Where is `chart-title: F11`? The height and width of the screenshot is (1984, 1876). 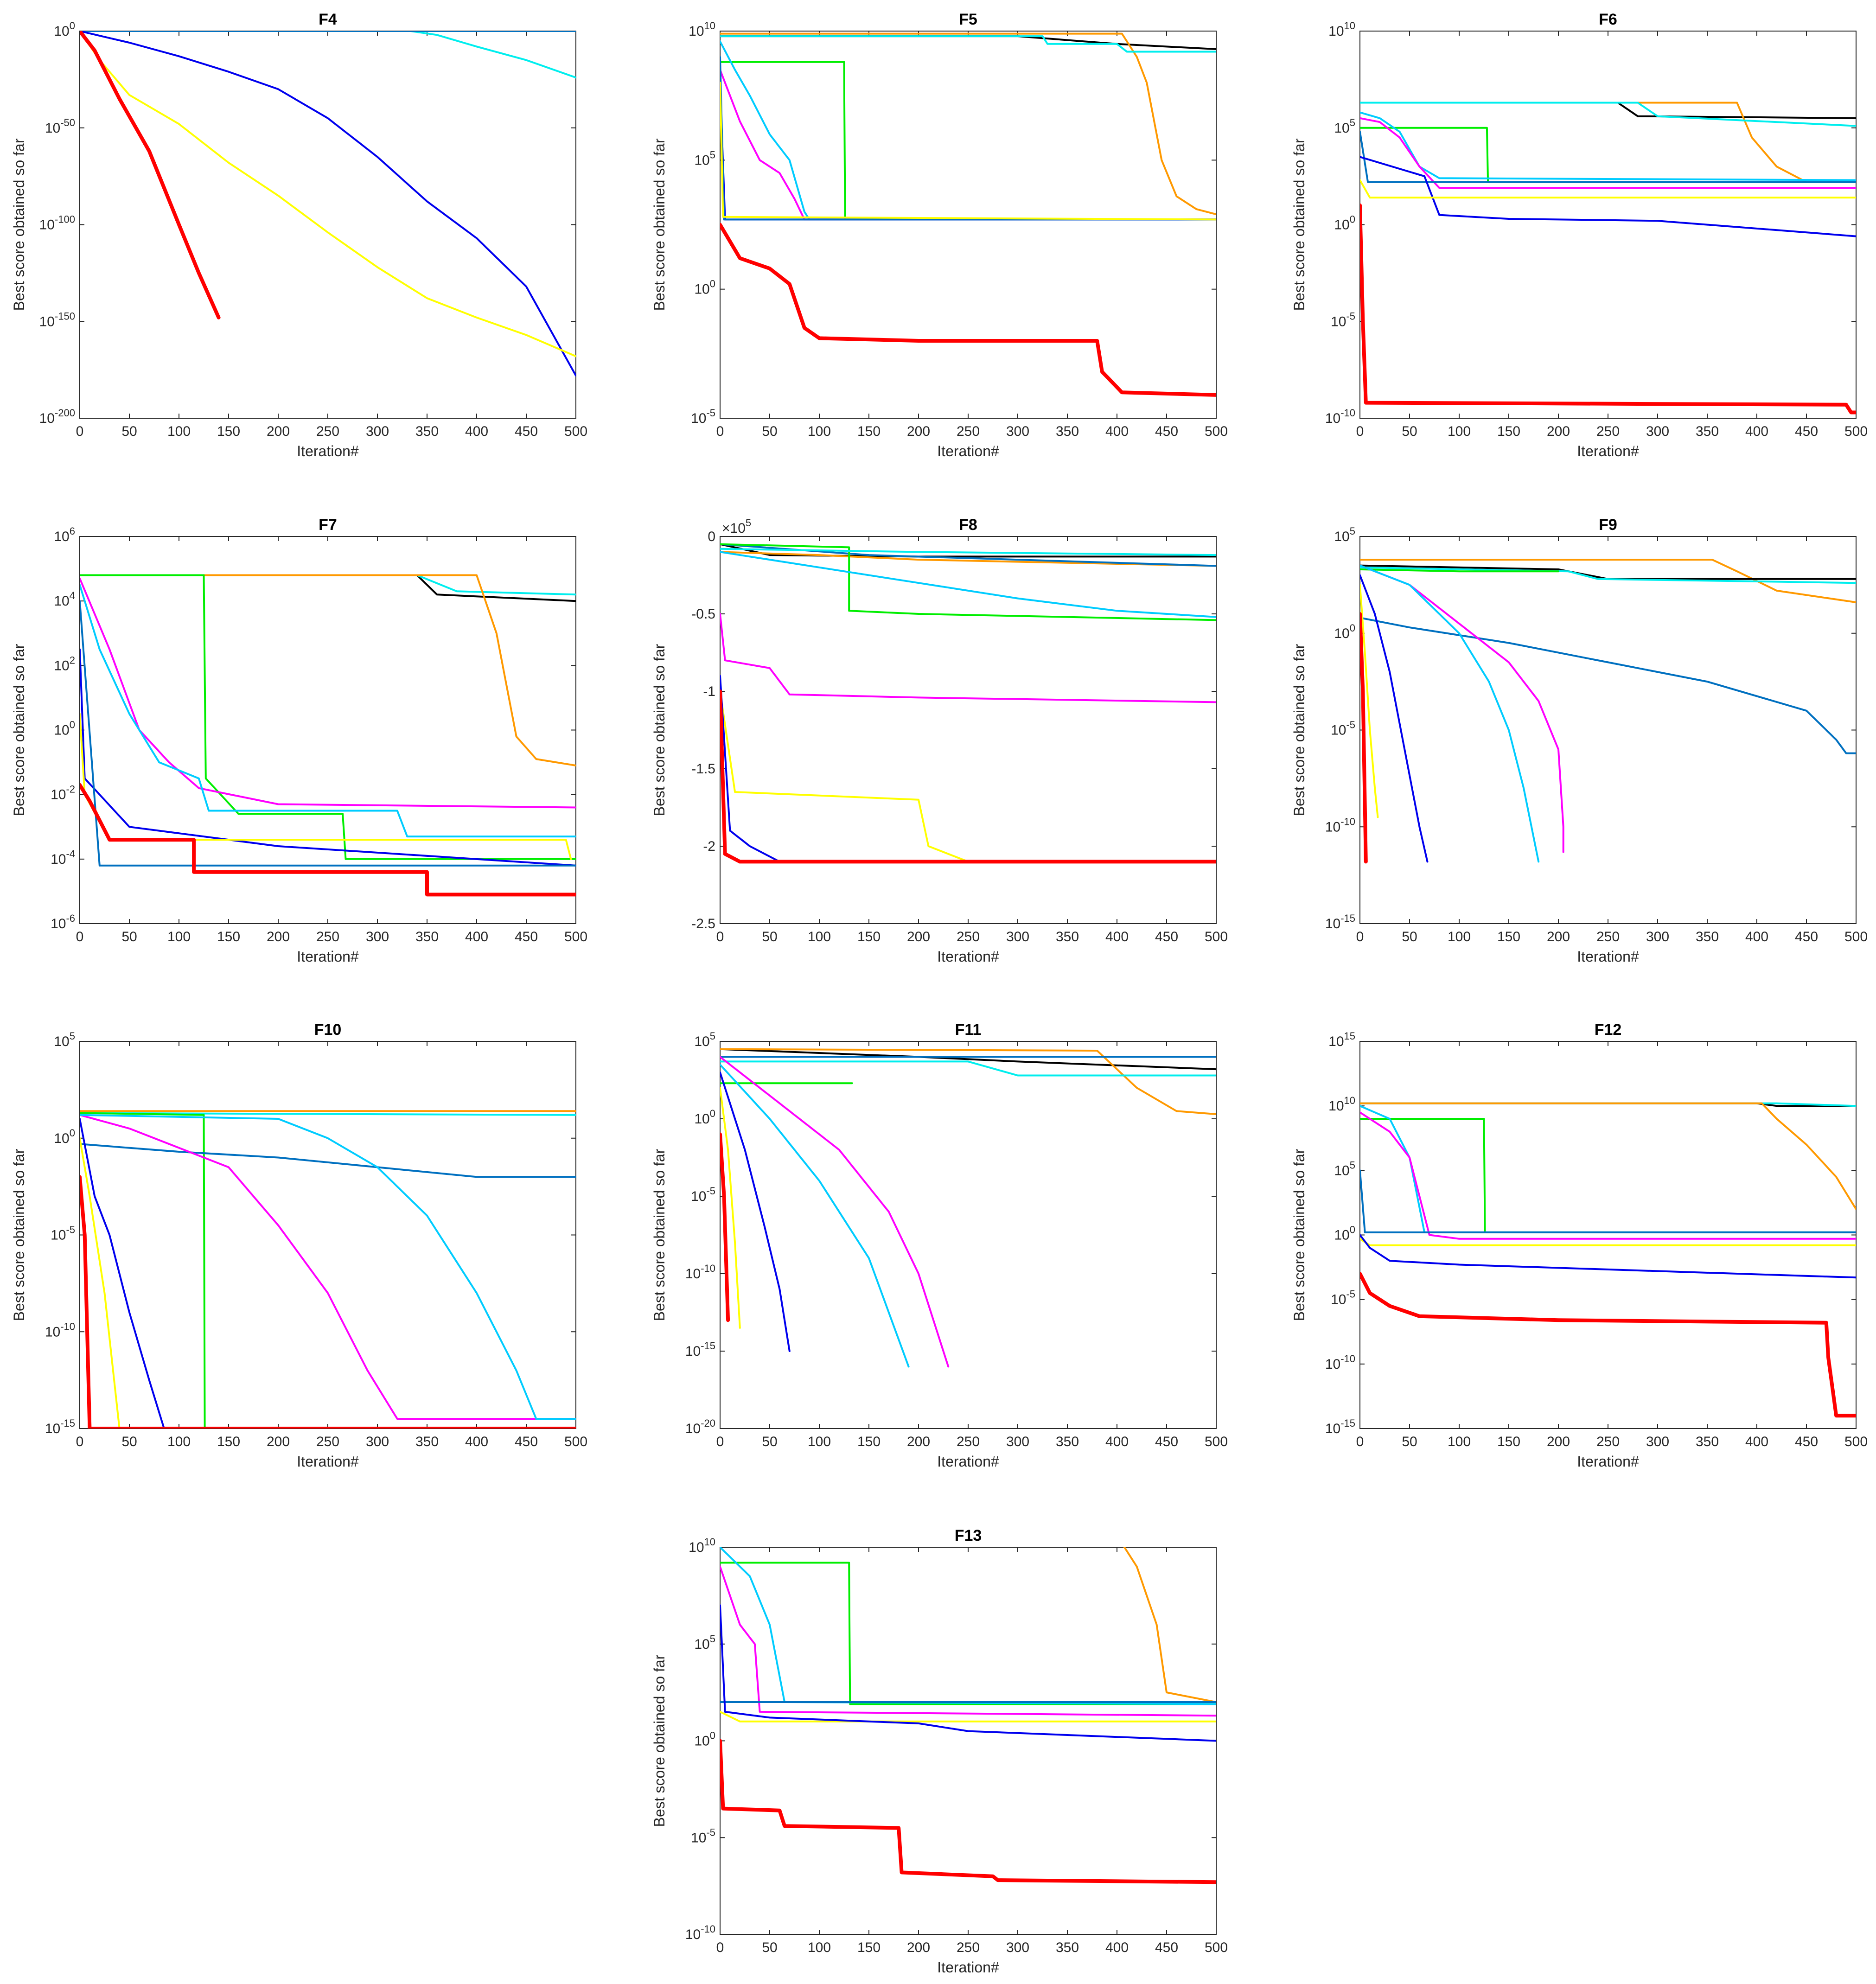 chart-title: F11 is located at coordinates (969, 1030).